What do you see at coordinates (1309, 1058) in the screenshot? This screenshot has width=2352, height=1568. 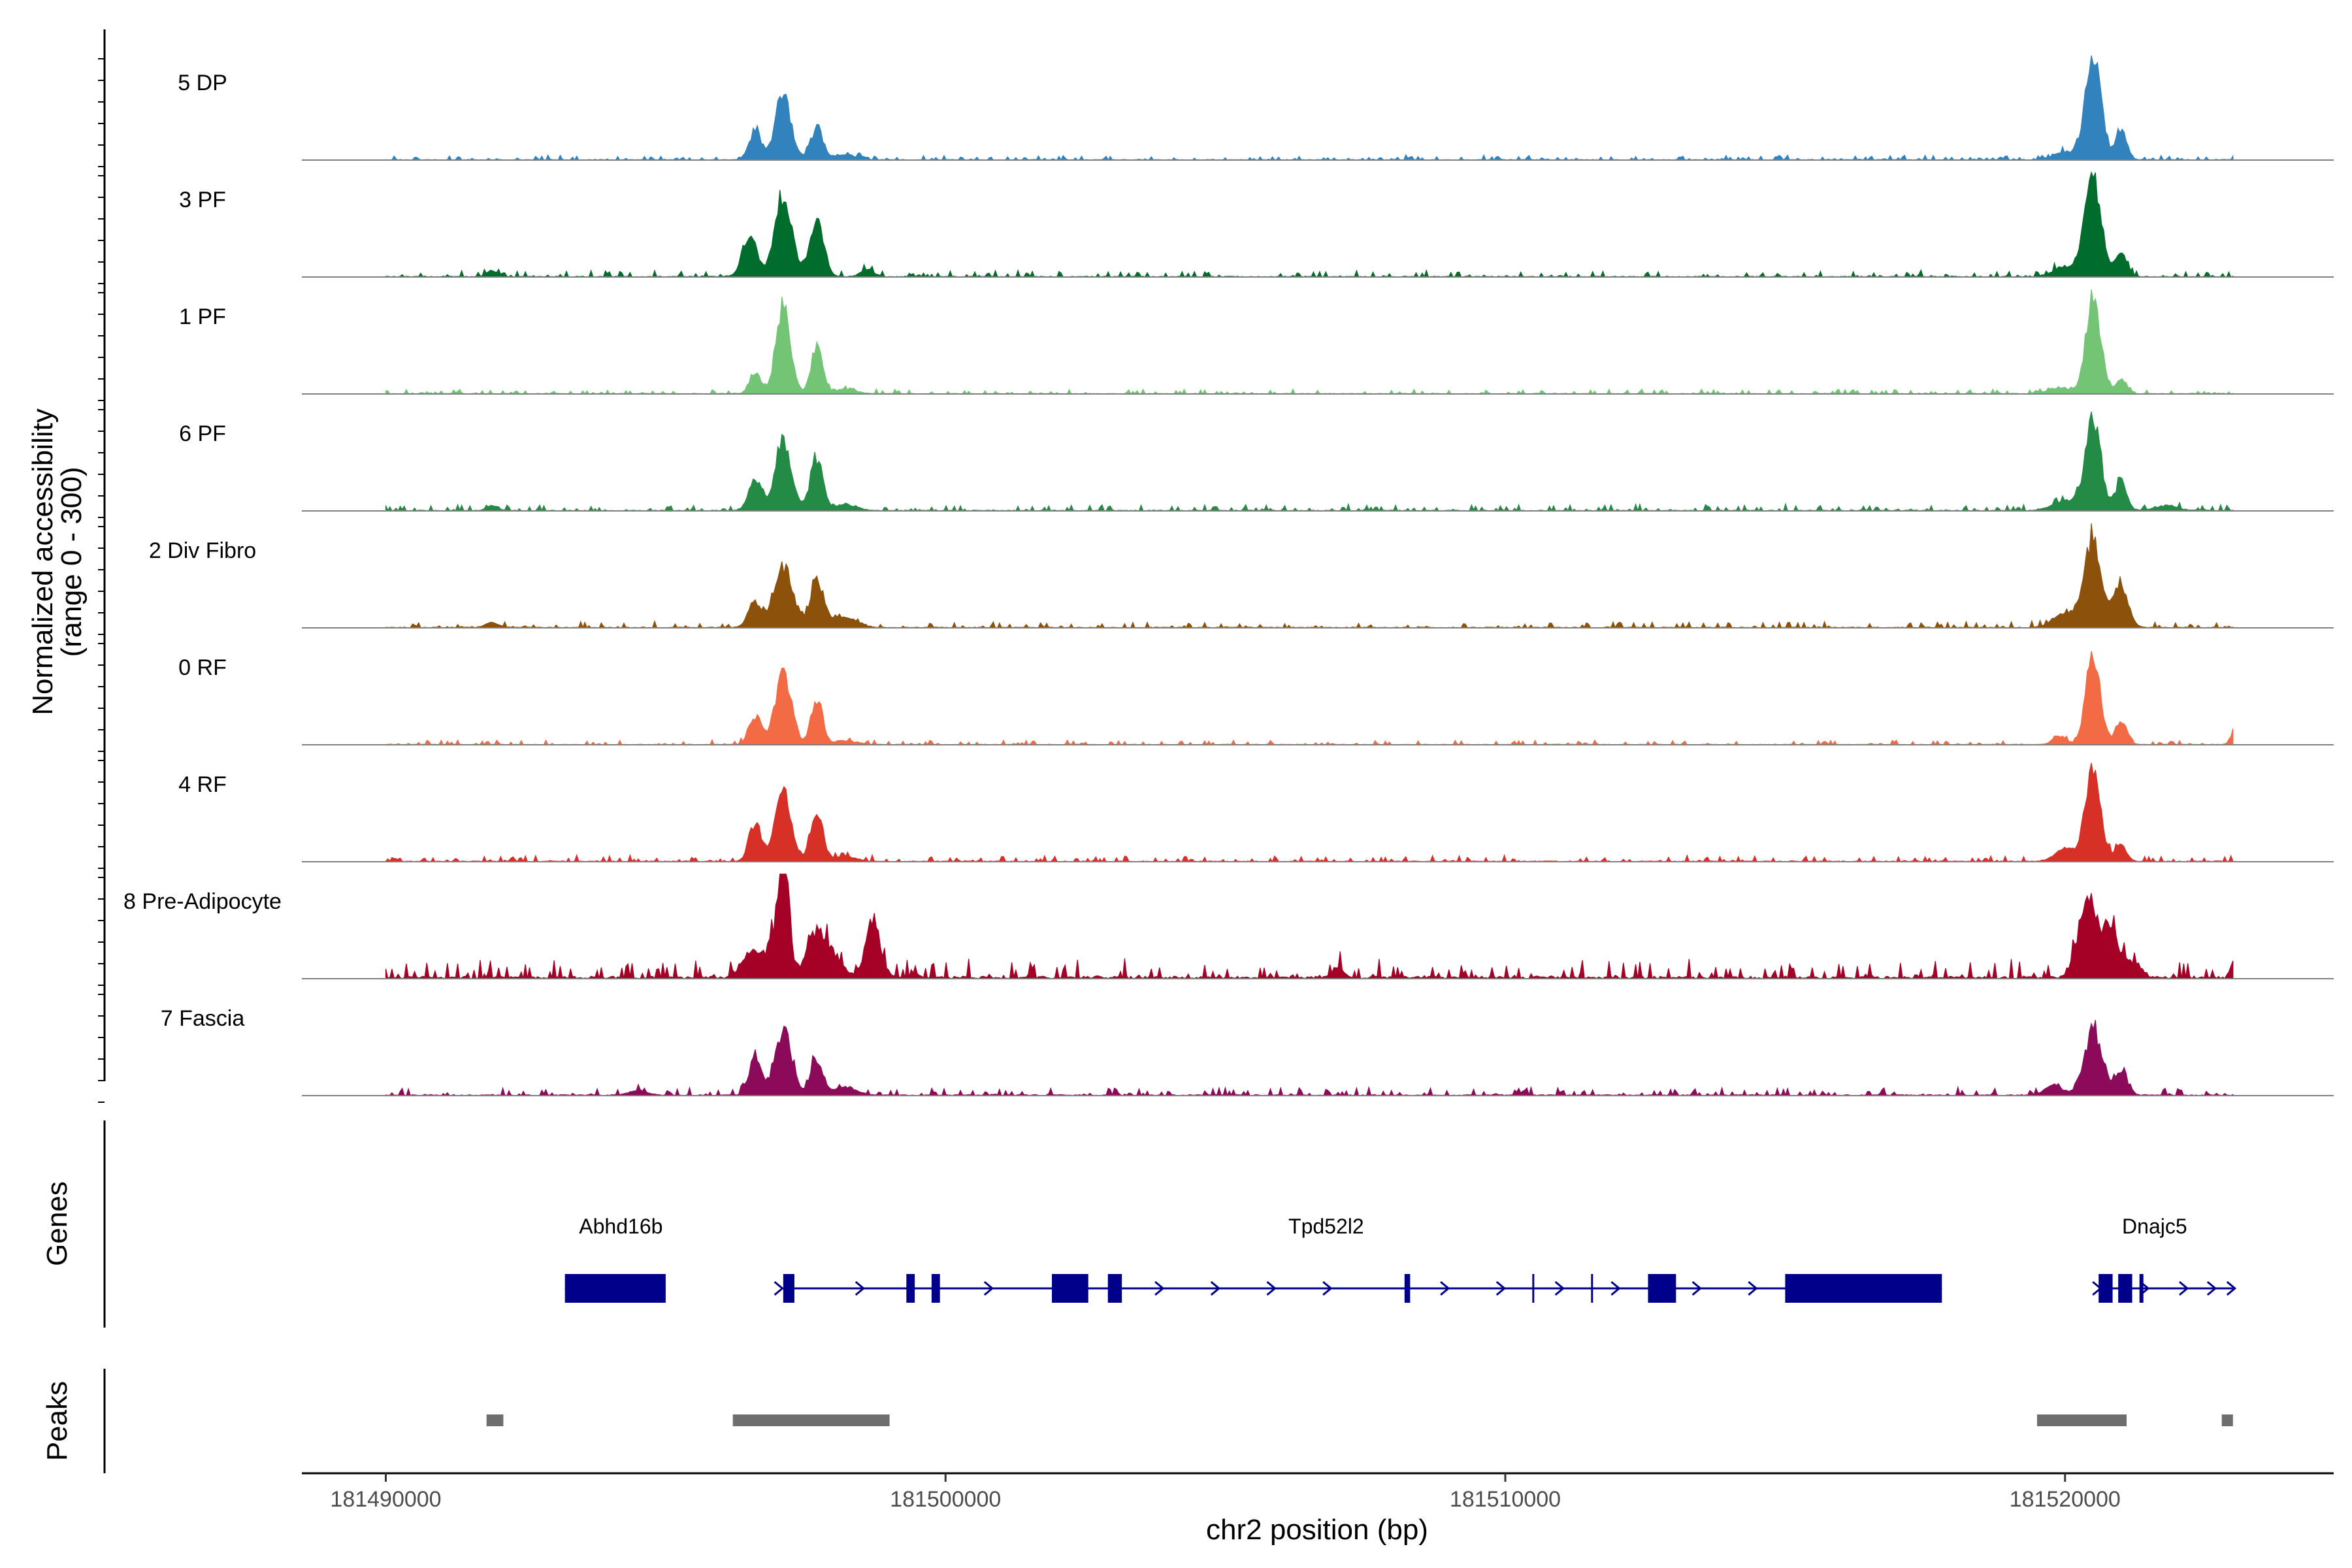 I see `track-signal-7-fascia` at bounding box center [1309, 1058].